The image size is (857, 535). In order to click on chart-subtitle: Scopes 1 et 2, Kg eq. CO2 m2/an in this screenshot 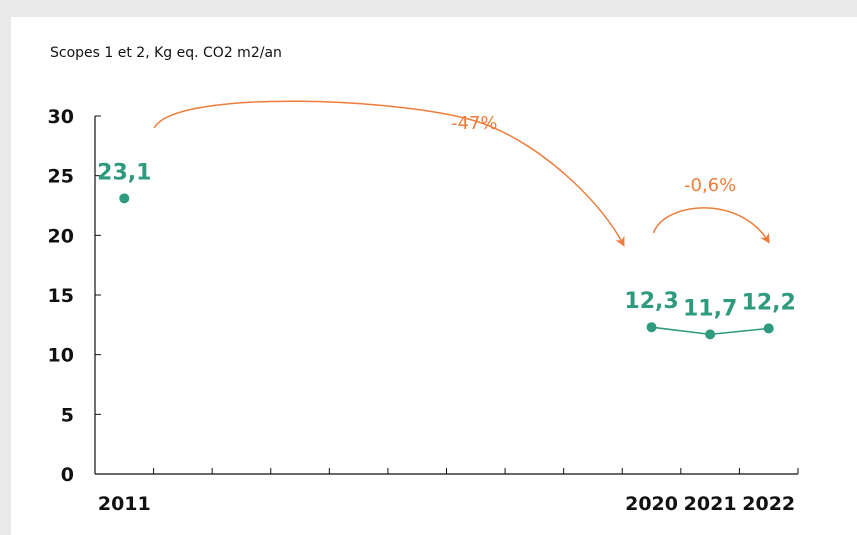, I will do `click(166, 53)`.